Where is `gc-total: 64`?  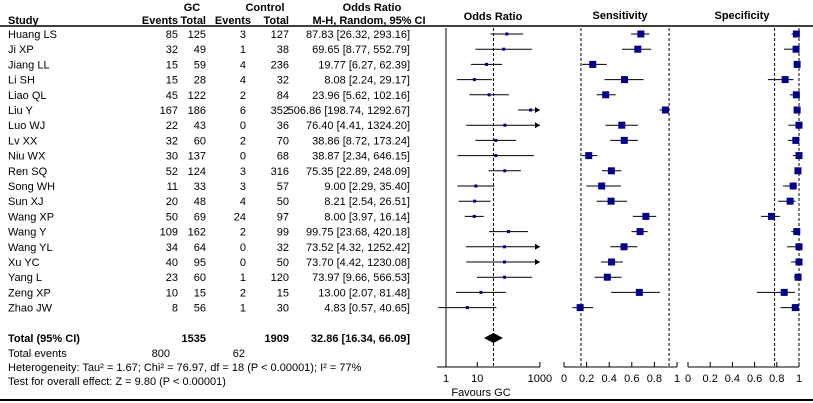 gc-total: 64 is located at coordinates (200, 248).